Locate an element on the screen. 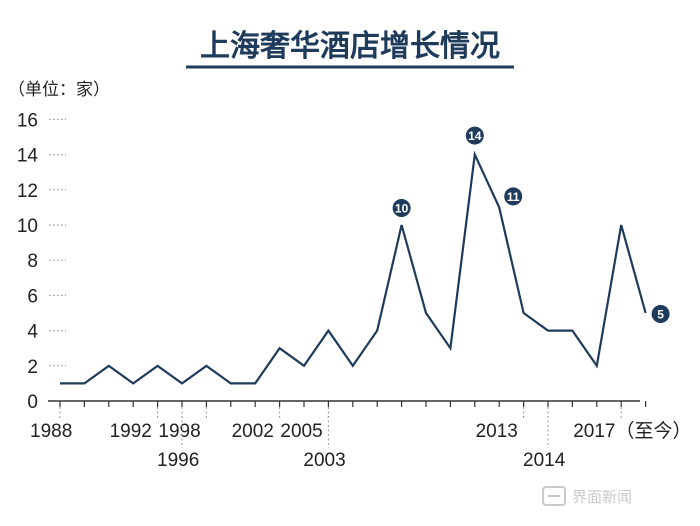 Image resolution: width=700 pixels, height=526 pixels. y-tick-label: 4 is located at coordinates (32, 332).